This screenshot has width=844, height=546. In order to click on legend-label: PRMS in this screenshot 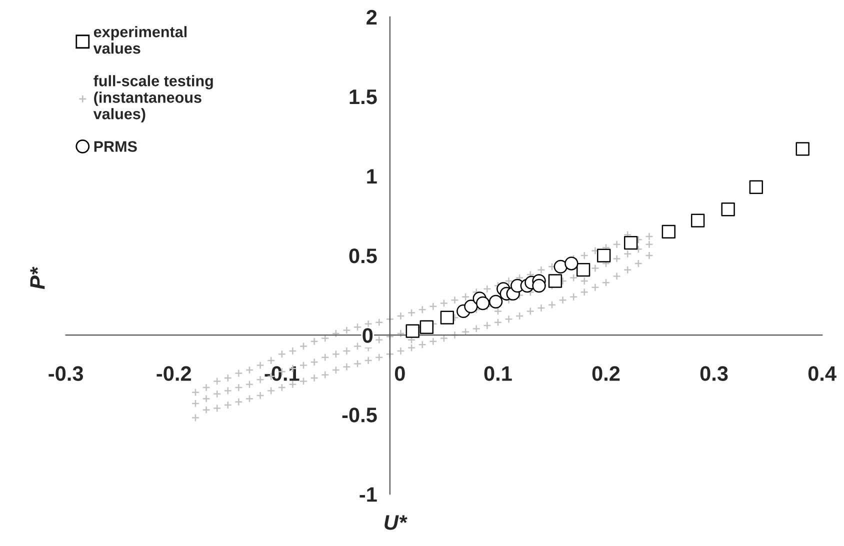, I will do `click(115, 146)`.